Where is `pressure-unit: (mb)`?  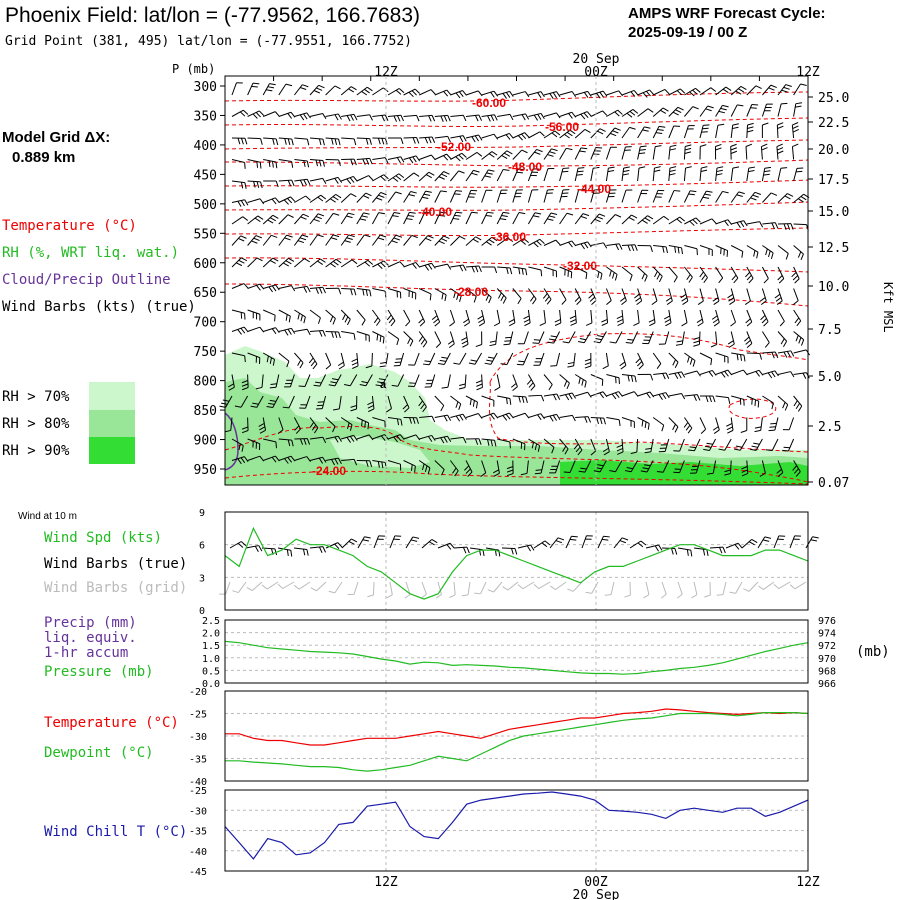
pressure-unit: (mb) is located at coordinates (873, 652).